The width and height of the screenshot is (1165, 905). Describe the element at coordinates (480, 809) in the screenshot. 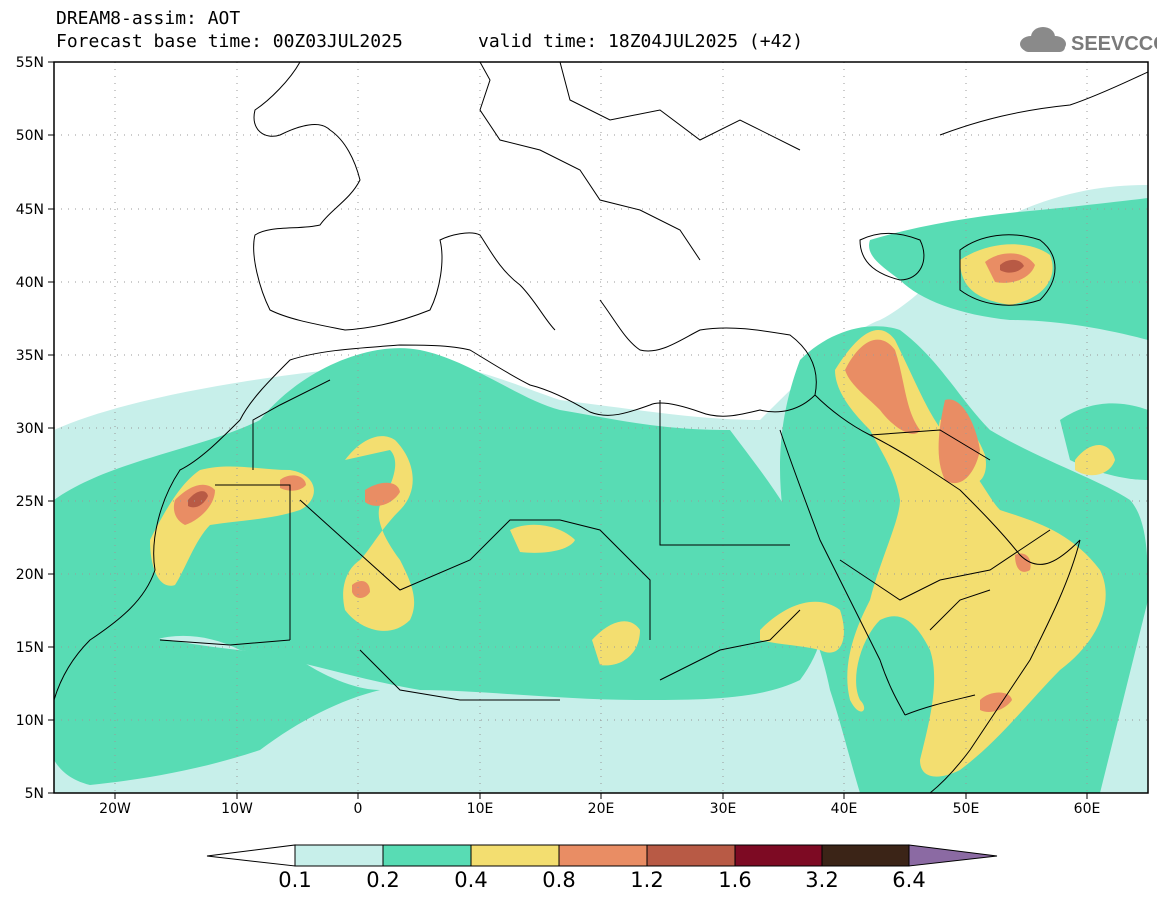

I see `lon-tick-label: 10E` at that location.